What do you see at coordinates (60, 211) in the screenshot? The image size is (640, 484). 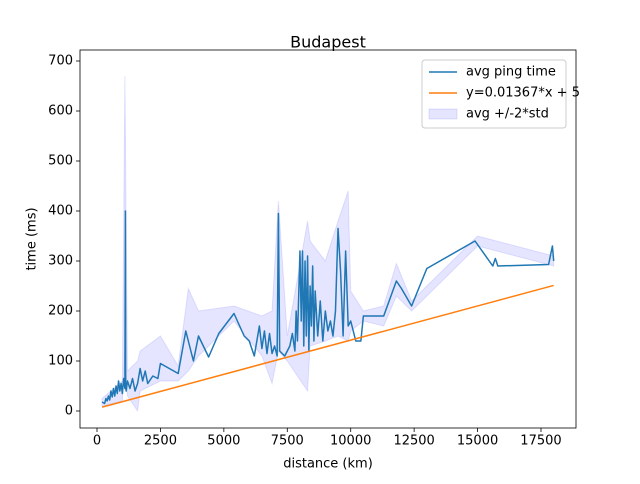 I see `y-tick-label: 400` at bounding box center [60, 211].